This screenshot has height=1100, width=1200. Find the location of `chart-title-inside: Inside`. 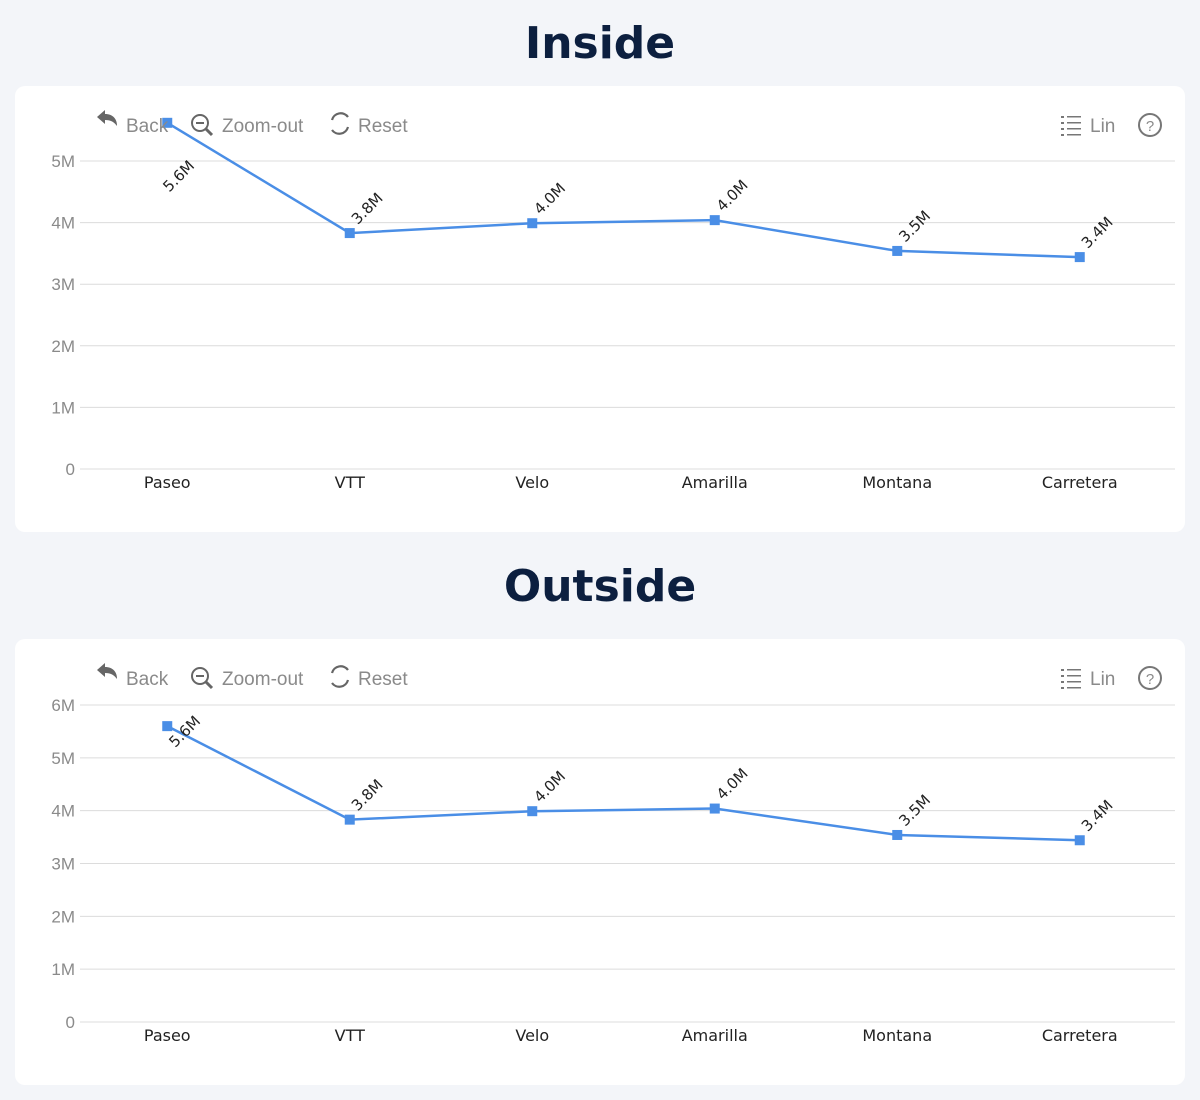

chart-title-inside: Inside is located at coordinates (600, 43).